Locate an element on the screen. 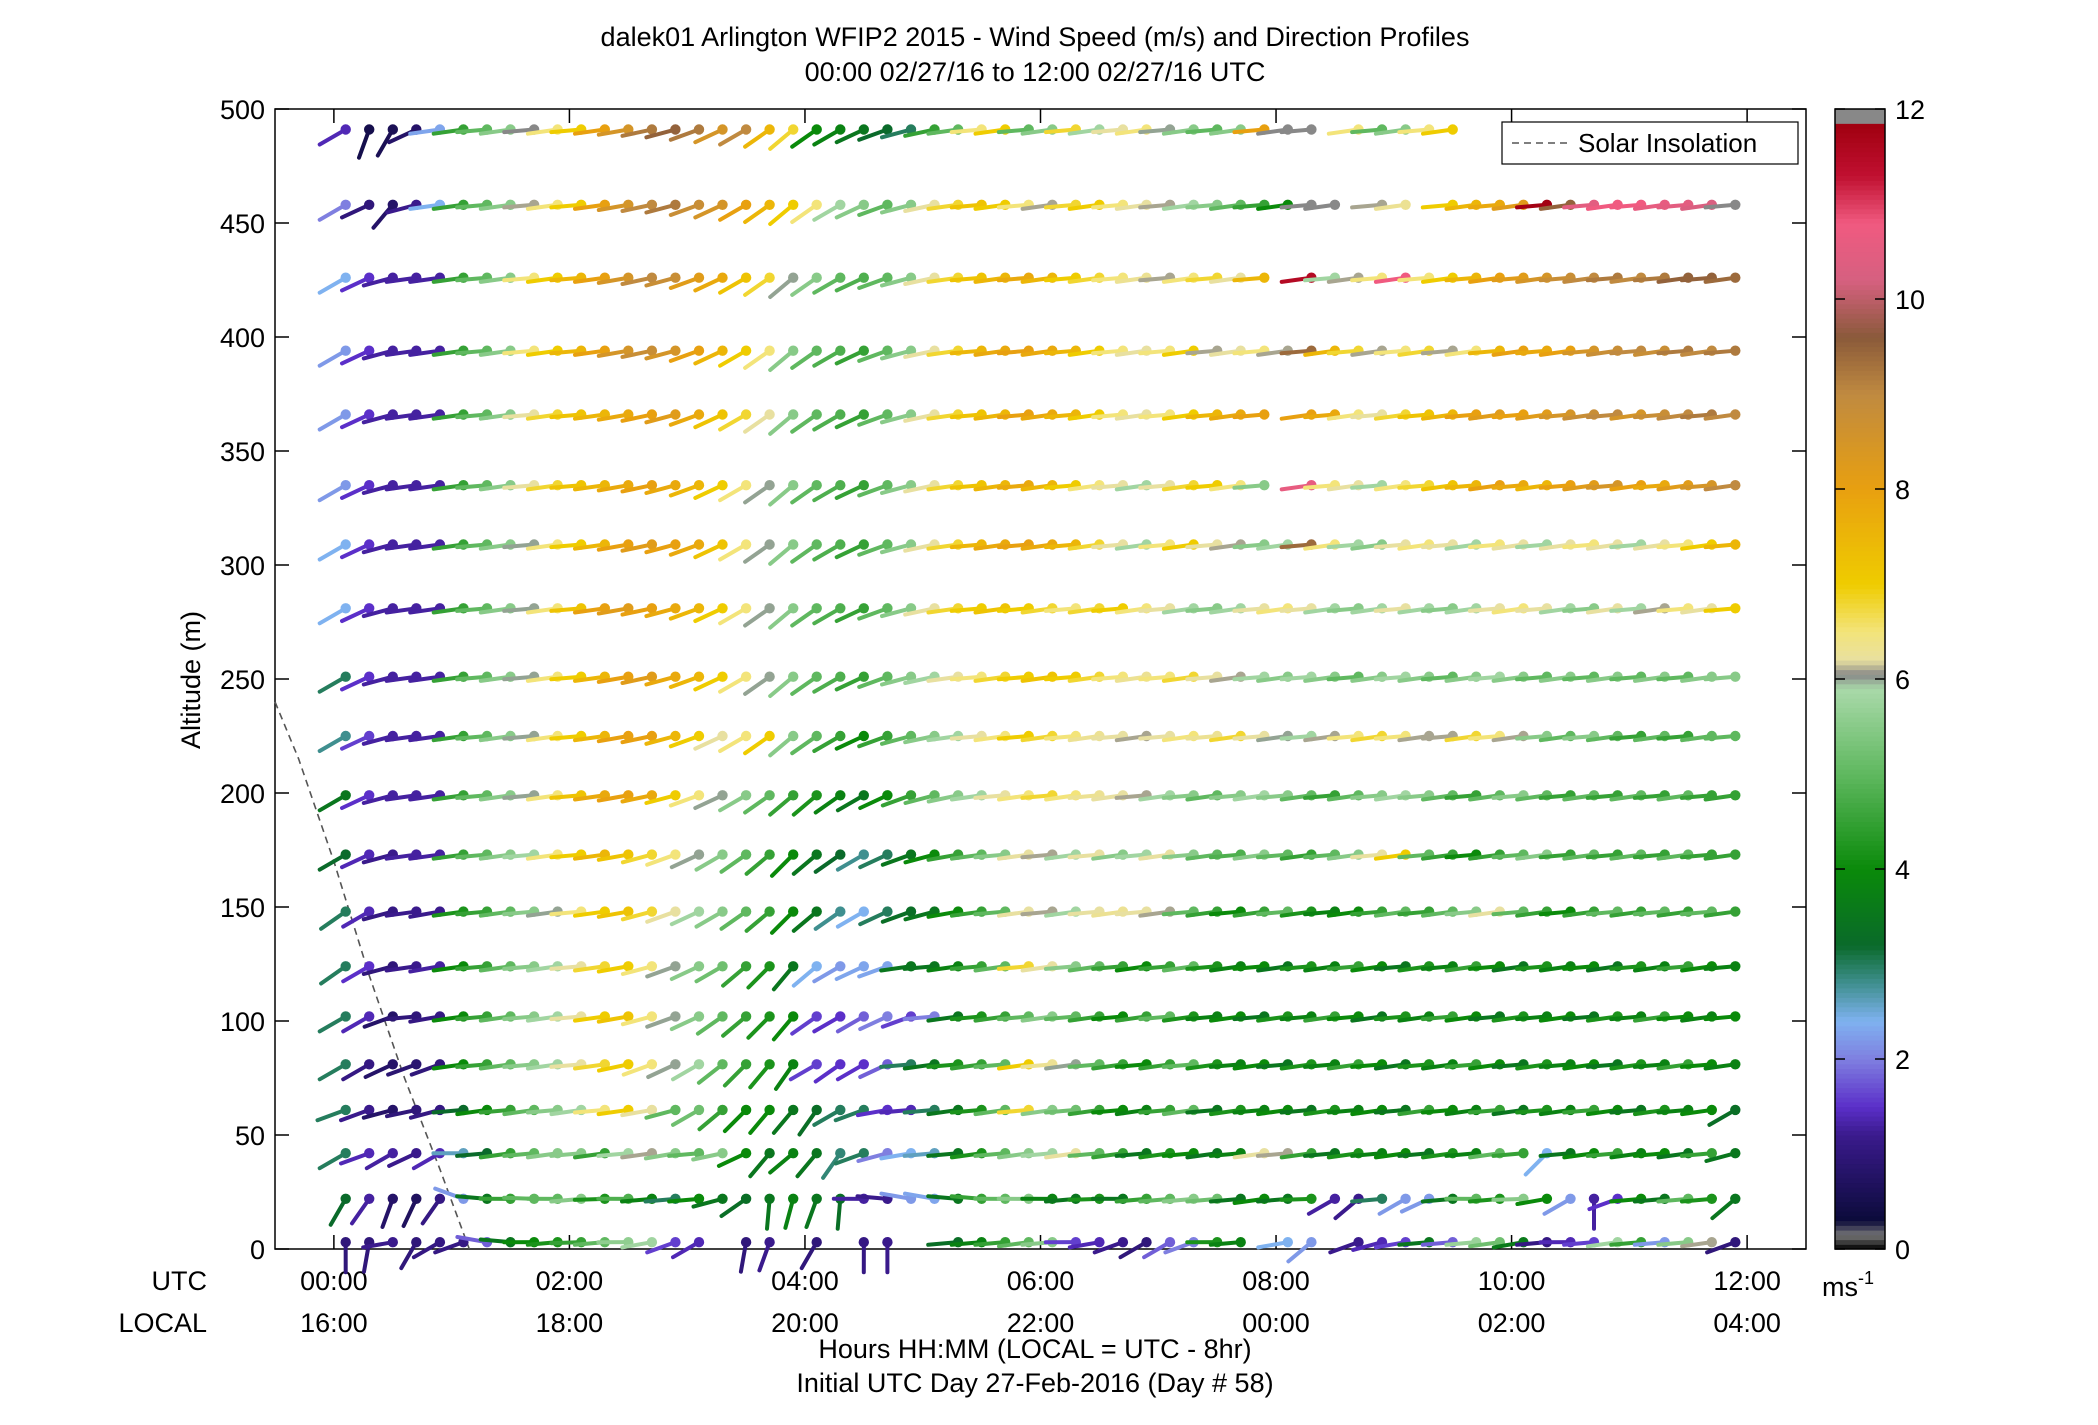 The height and width of the screenshot is (1425, 2098). x-tick-label-utc: 00:00 is located at coordinates (334, 1281).